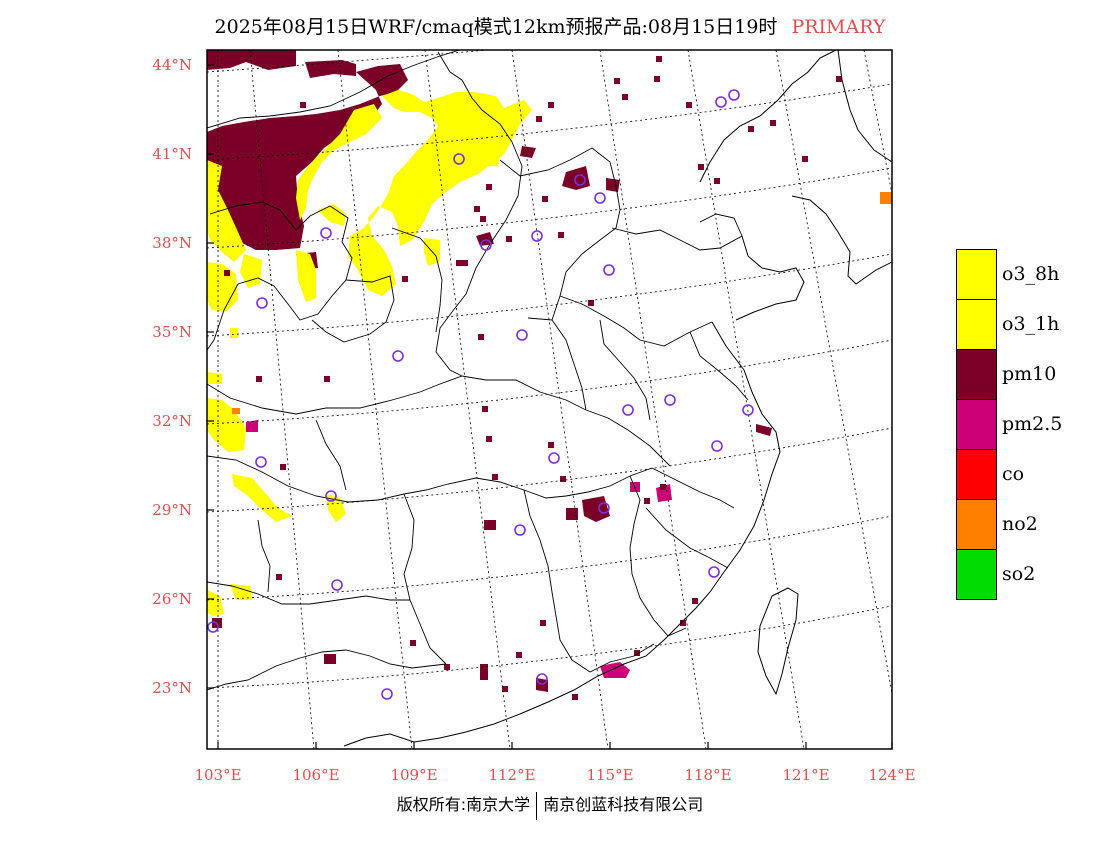 This screenshot has height=850, width=1100. What do you see at coordinates (892, 775) in the screenshot?
I see `lon-label-124: 124°E` at bounding box center [892, 775].